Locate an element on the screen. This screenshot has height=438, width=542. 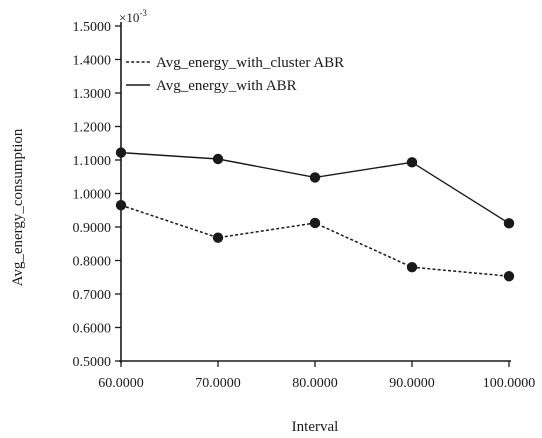
y-tick-label: 1.1000 is located at coordinates (92, 161).